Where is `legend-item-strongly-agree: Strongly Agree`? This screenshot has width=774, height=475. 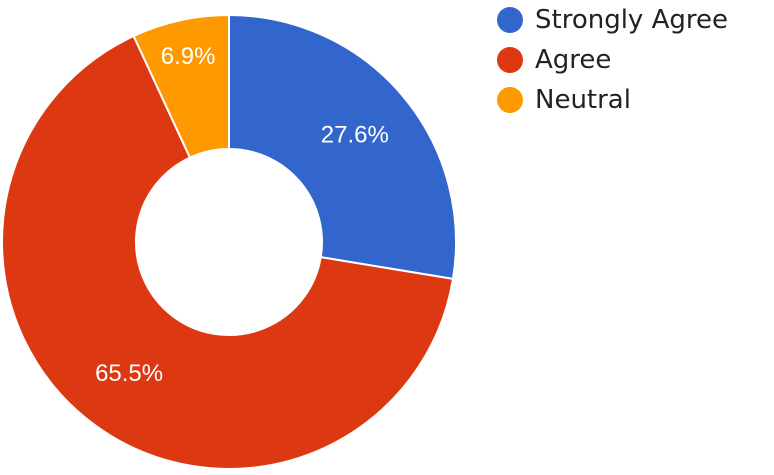 legend-item-strongly-agree: Strongly Agree is located at coordinates (612, 20).